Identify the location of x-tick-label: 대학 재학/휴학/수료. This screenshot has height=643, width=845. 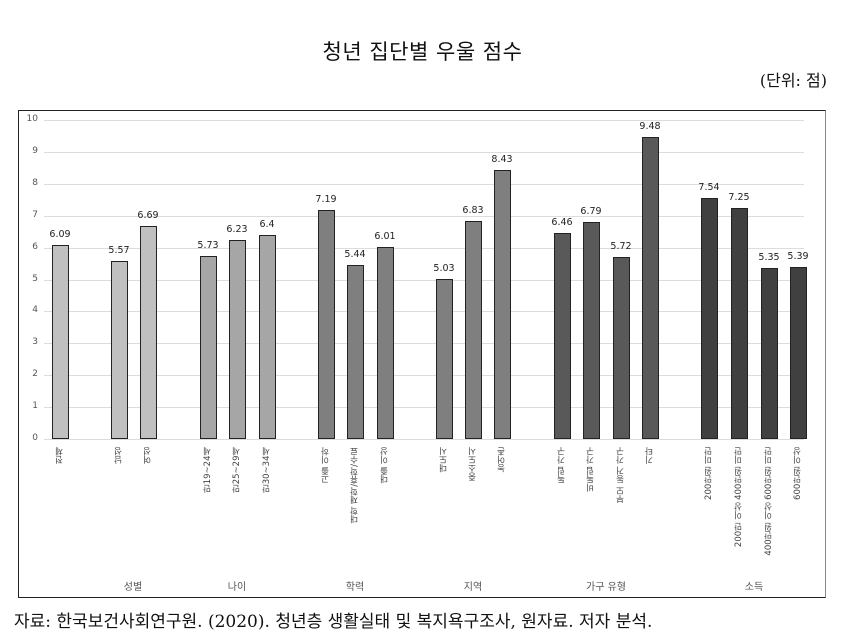
(355, 485).